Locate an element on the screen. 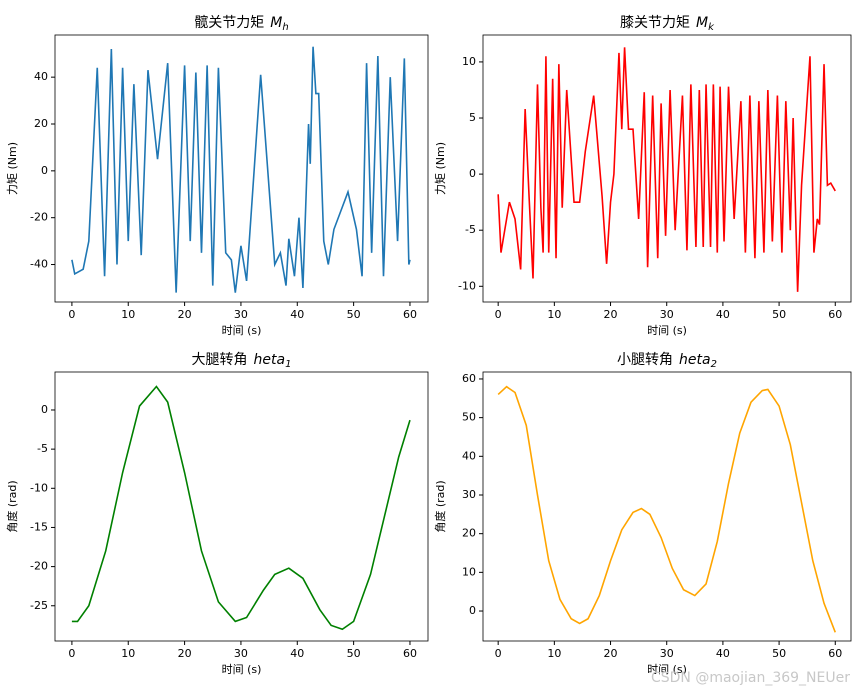 The height and width of the screenshot is (692, 865). y-tick-label: 30 is located at coordinates (469, 494).